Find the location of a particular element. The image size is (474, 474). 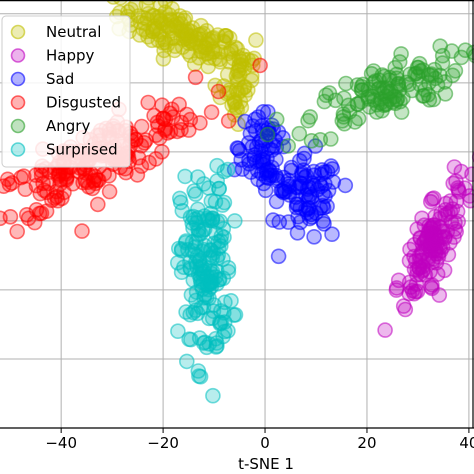

legend-label: Angry is located at coordinates (68, 126).